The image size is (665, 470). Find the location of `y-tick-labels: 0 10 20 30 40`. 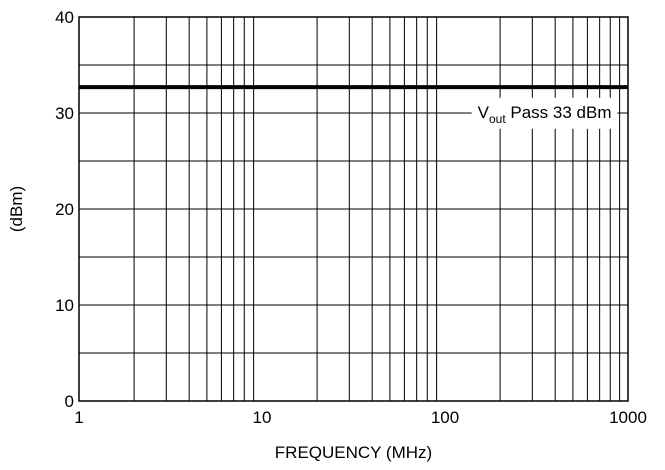

y-tick-labels: 0 10 20 30 40 is located at coordinates (64, 209).